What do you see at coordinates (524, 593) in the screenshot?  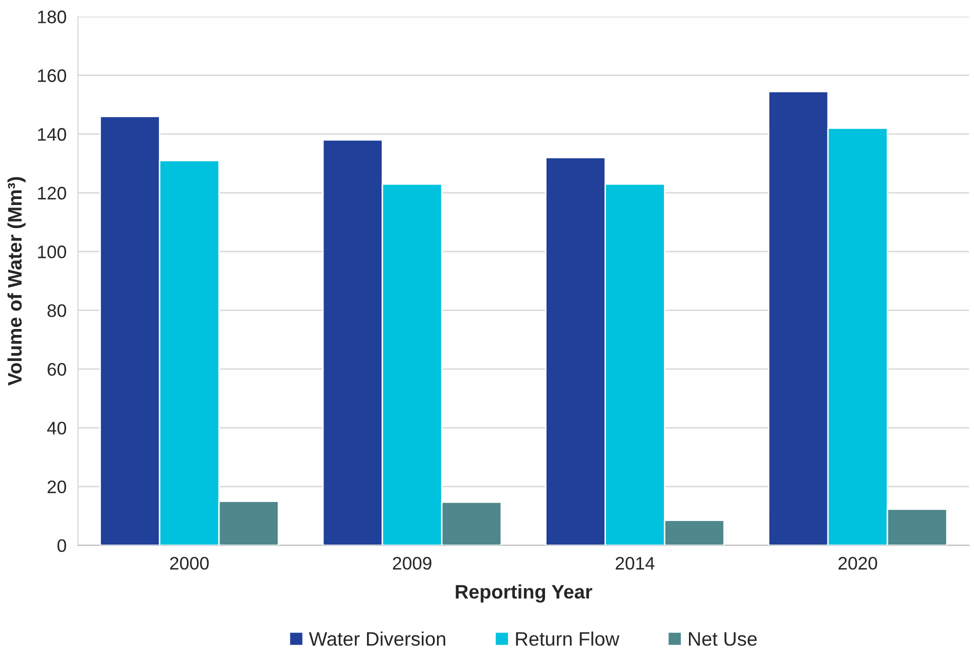 I see `x-axis-title: Reporting Year` at bounding box center [524, 593].